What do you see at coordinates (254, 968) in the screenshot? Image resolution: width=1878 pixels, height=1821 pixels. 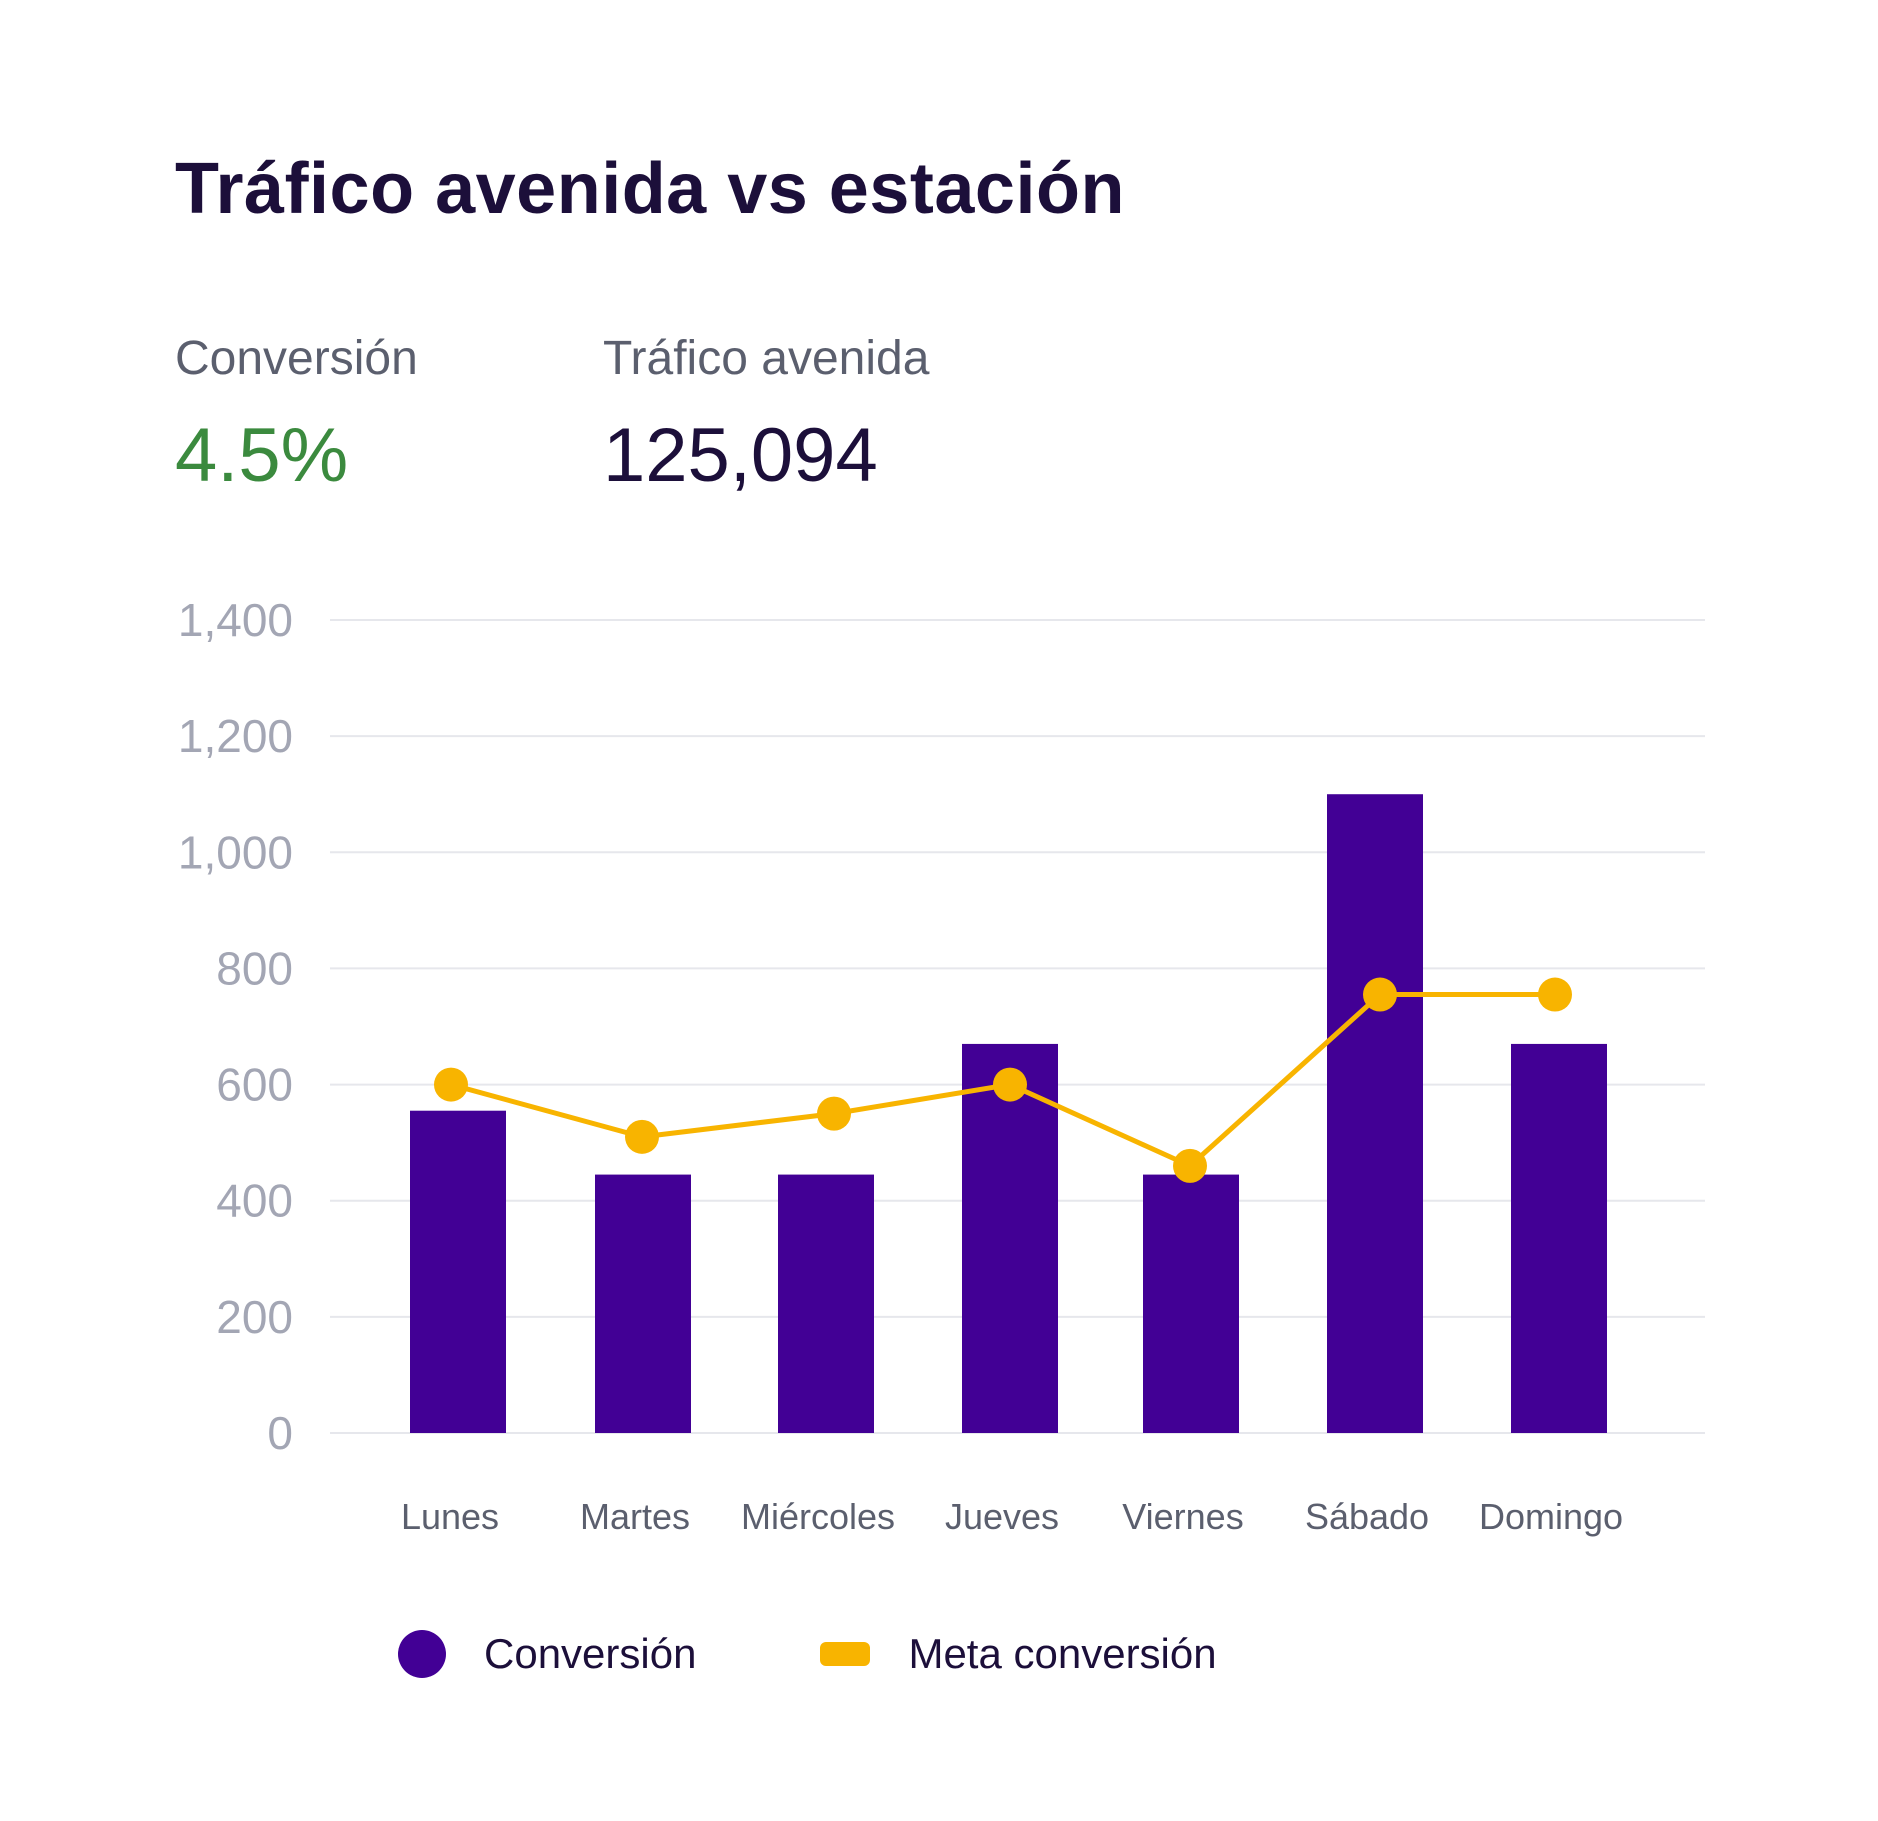 I see `y-tick-label: 800` at bounding box center [254, 968].